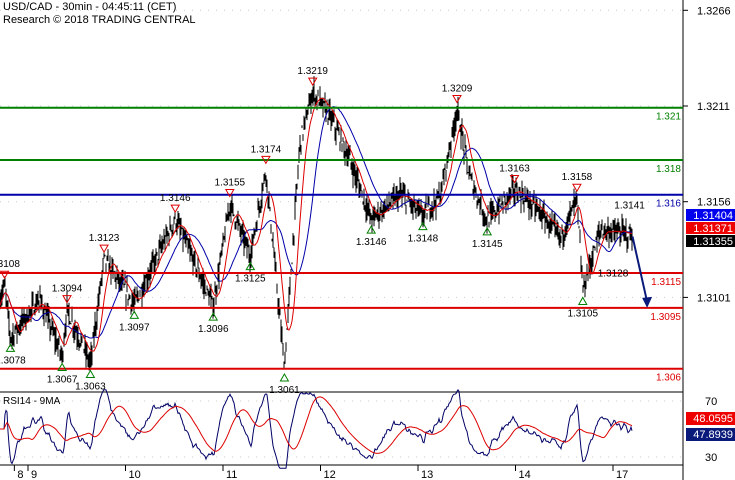 The height and width of the screenshot is (480, 735). Describe the element at coordinates (62, 380) in the screenshot. I see `swing-low-label: 1.3067` at that location.